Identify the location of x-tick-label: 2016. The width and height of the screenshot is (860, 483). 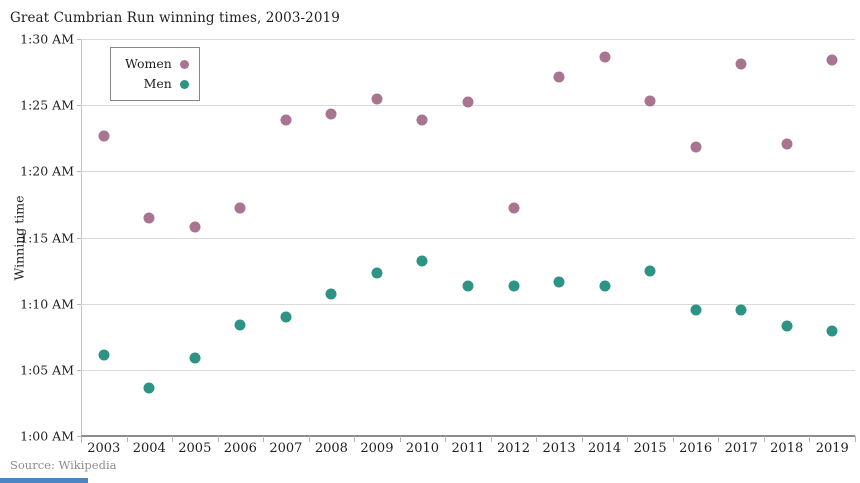
(696, 448).